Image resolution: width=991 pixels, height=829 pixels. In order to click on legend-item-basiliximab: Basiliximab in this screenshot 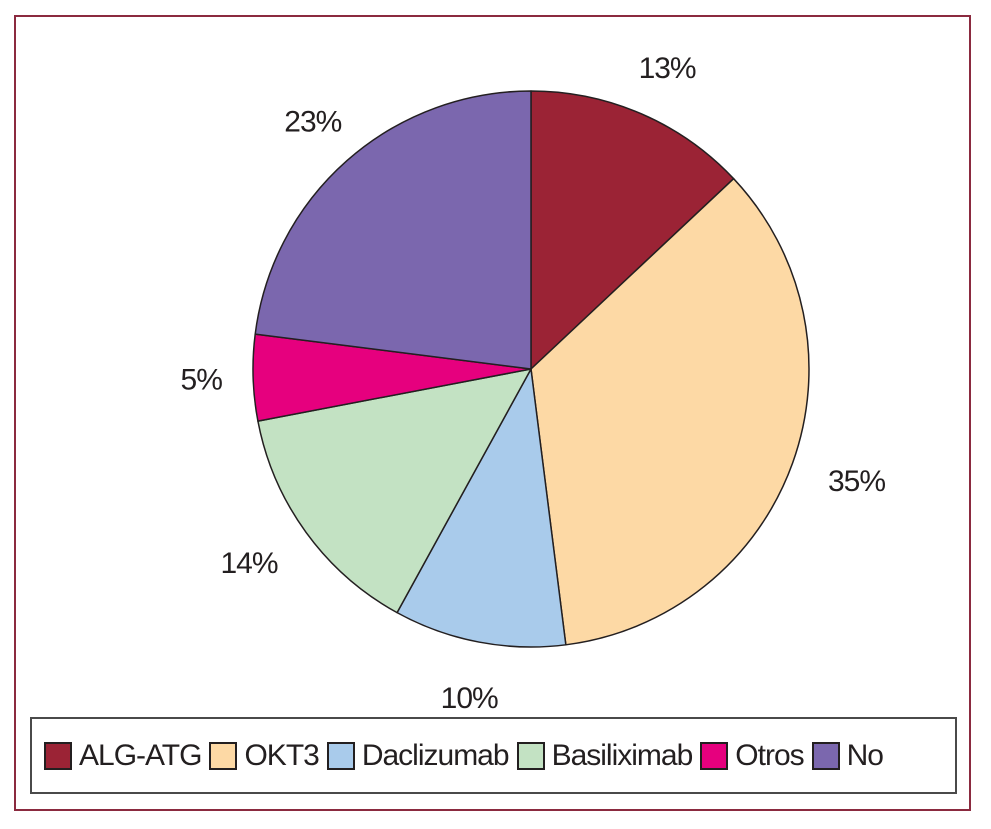, I will do `click(605, 755)`.